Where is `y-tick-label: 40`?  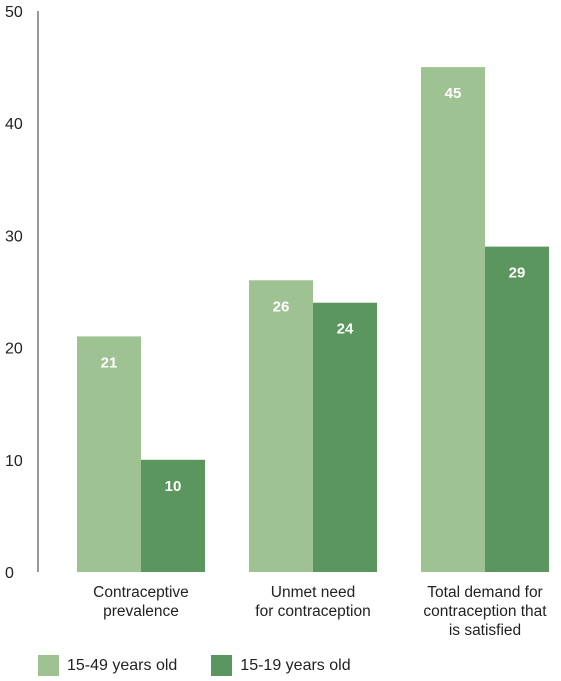 y-tick-label: 40 is located at coordinates (14, 124).